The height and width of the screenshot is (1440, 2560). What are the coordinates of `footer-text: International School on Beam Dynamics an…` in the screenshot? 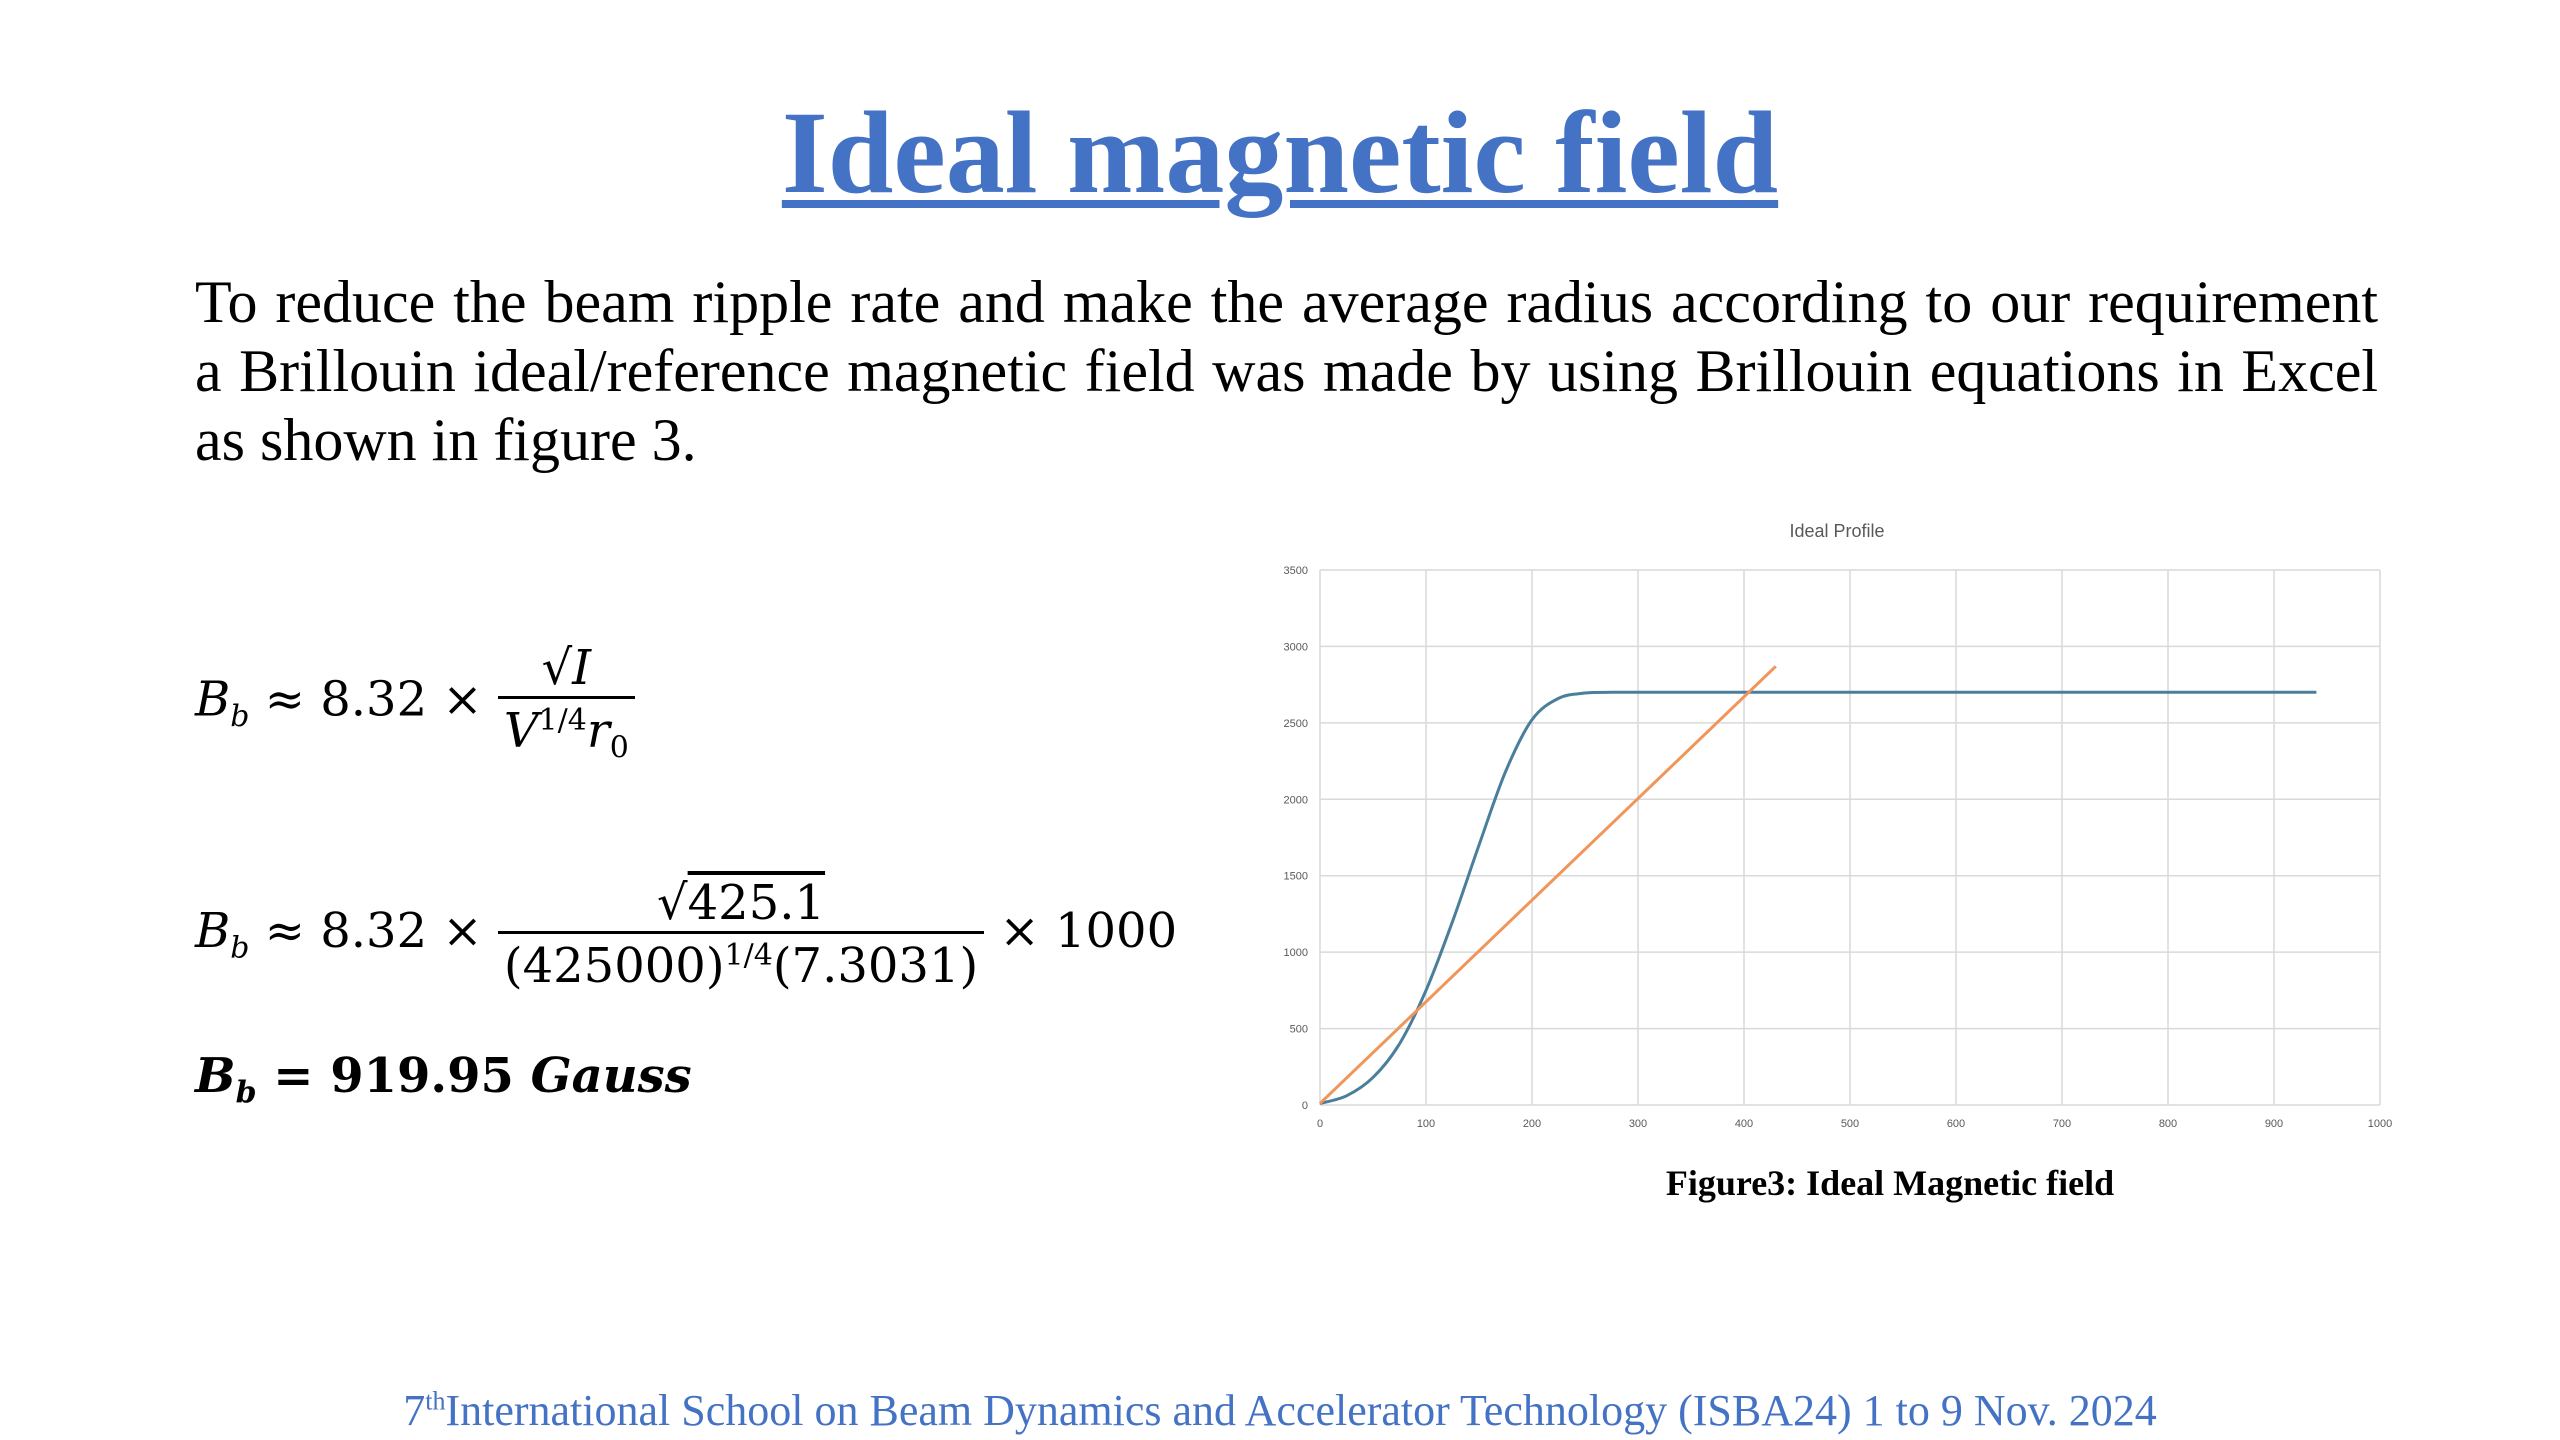 It's located at (1301, 1410).